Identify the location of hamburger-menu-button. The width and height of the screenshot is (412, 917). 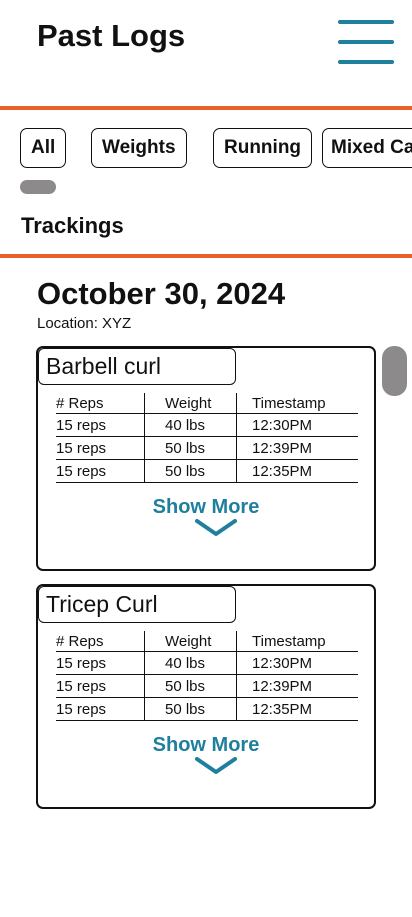
(365, 43).